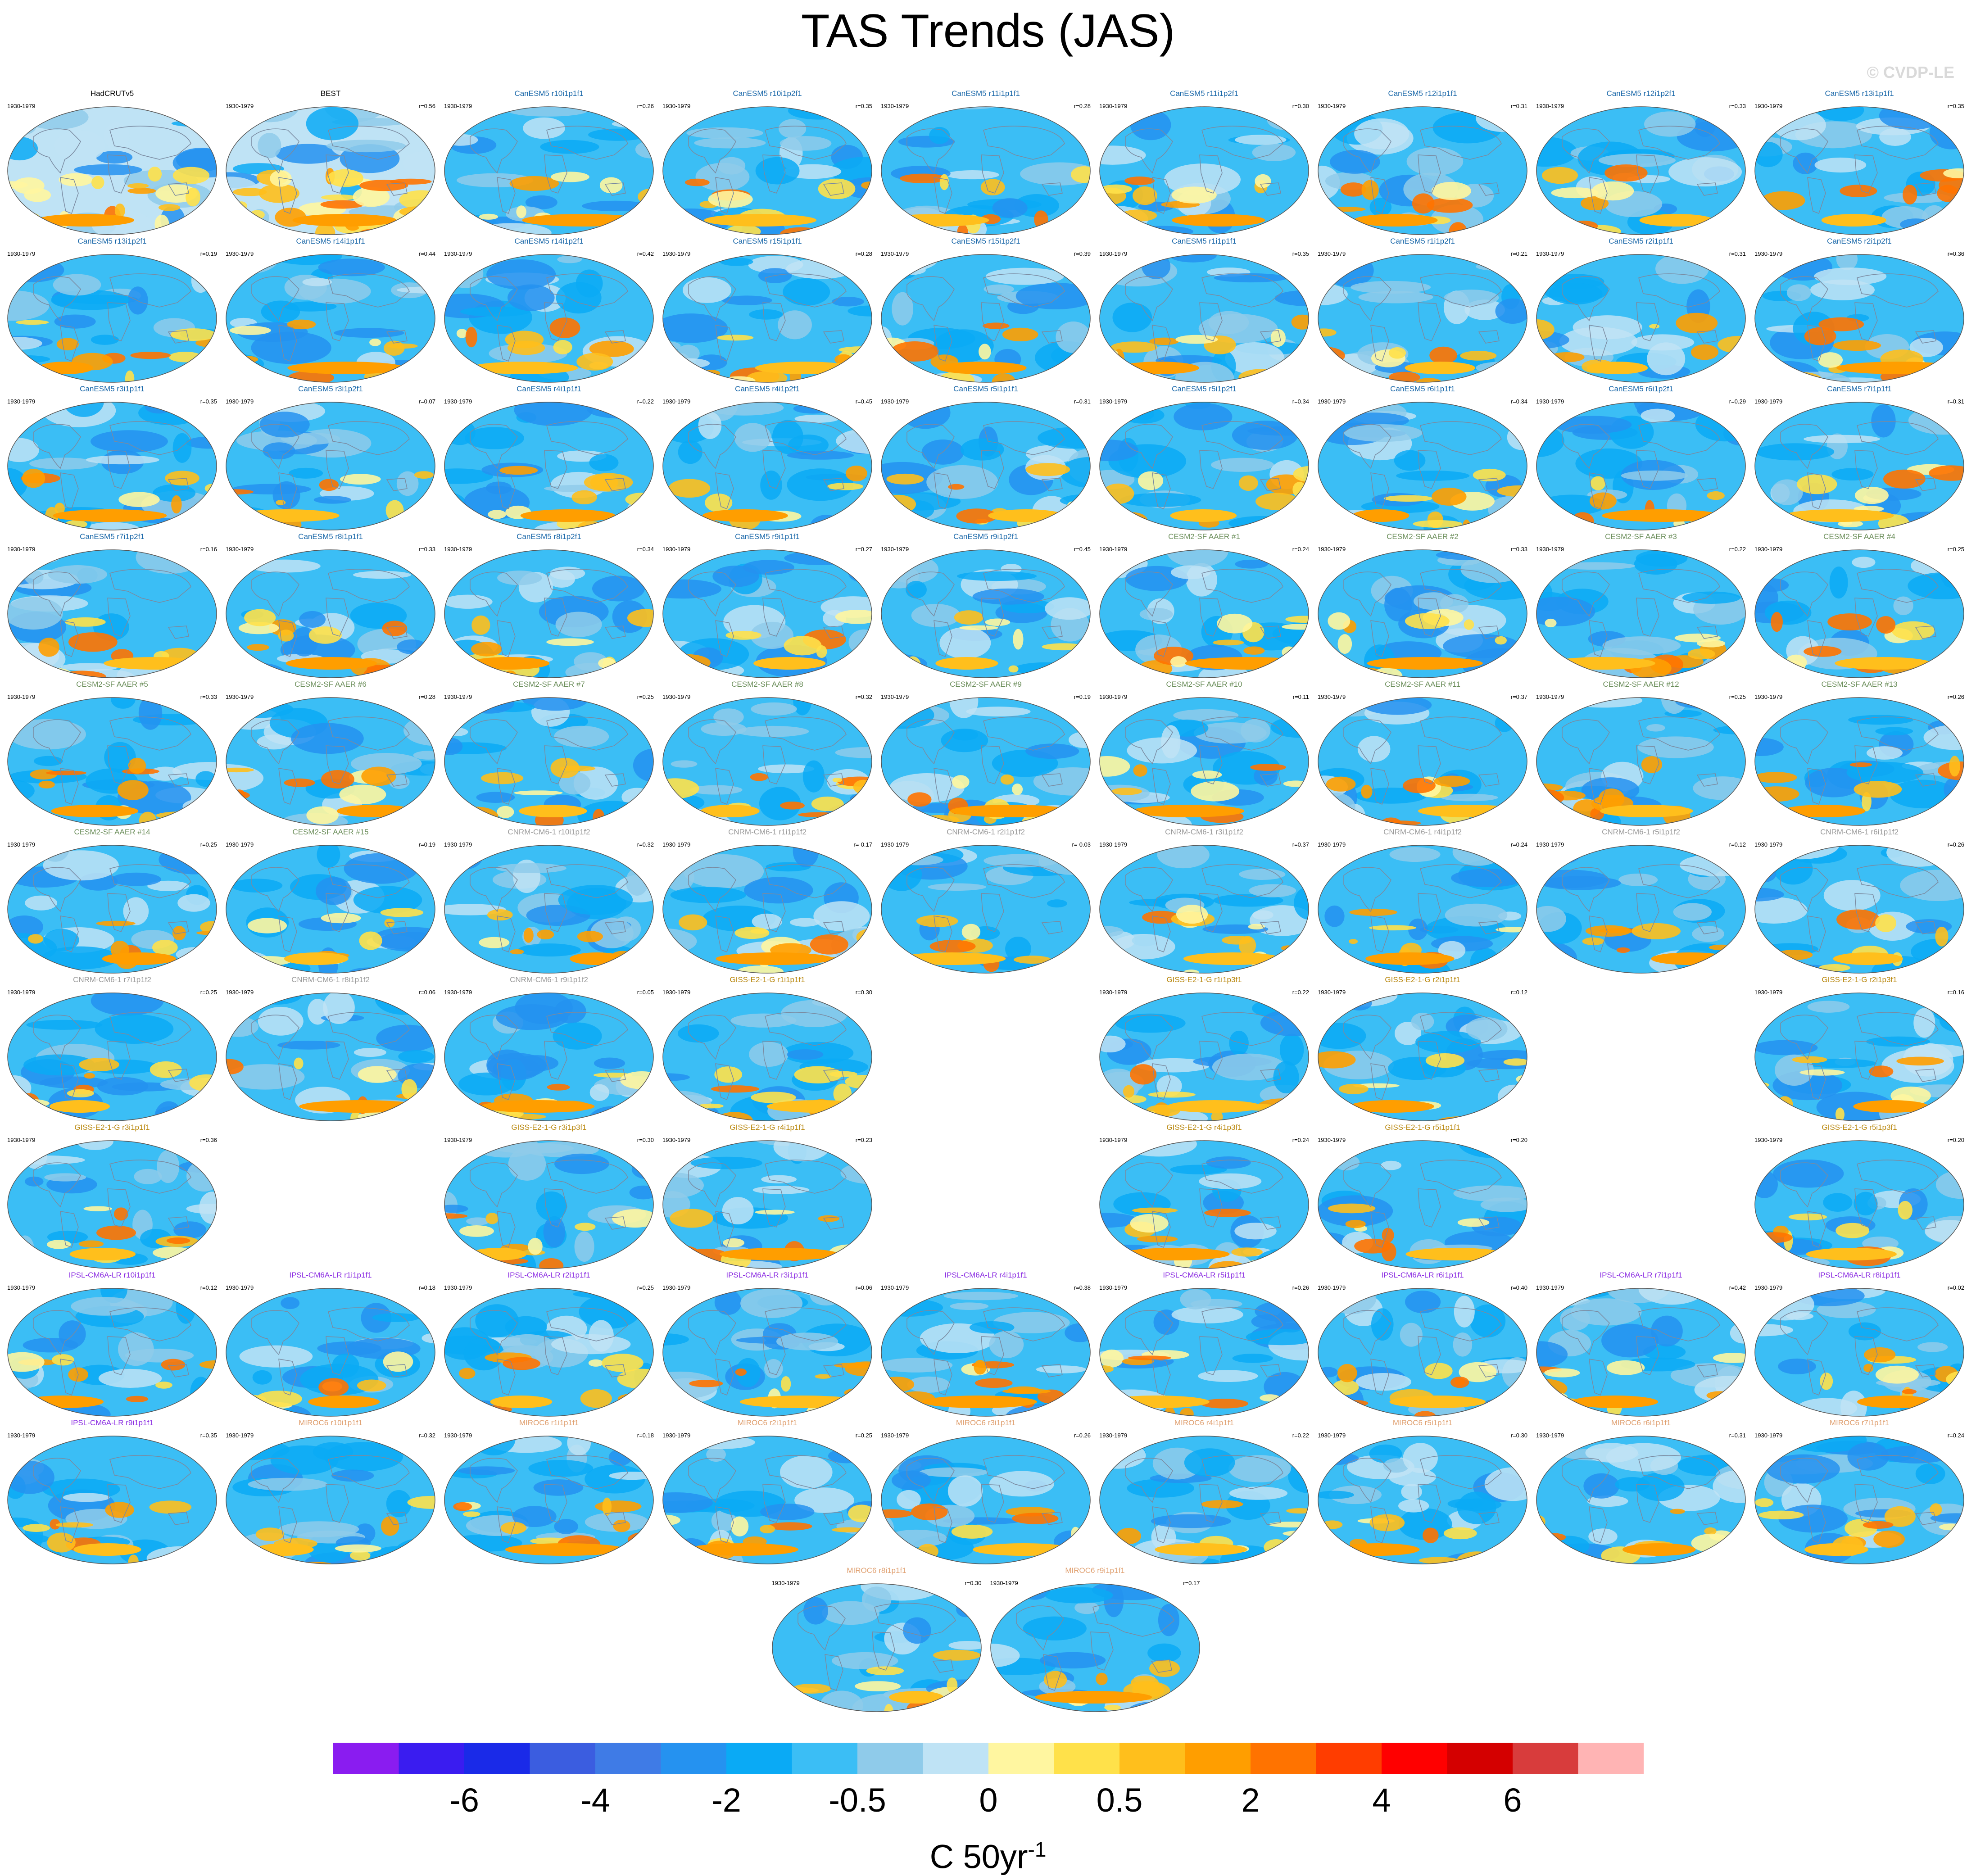 The image size is (1976, 1876). Describe the element at coordinates (1518, 1435) in the screenshot. I see `panel-pattern-correlation: r=0.30` at that location.